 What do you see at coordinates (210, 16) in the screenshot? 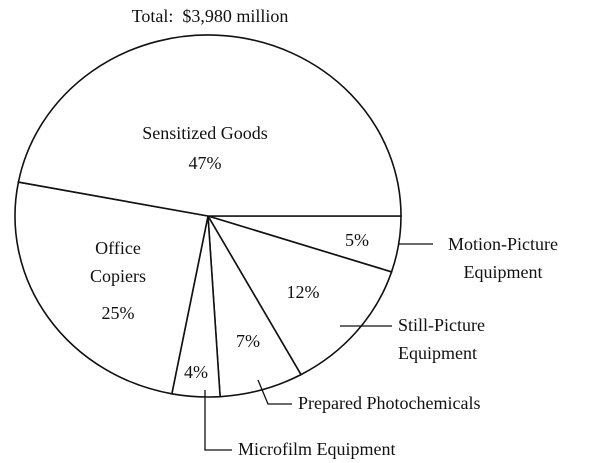
I see `chart-title: Total: $3,980 million` at bounding box center [210, 16].